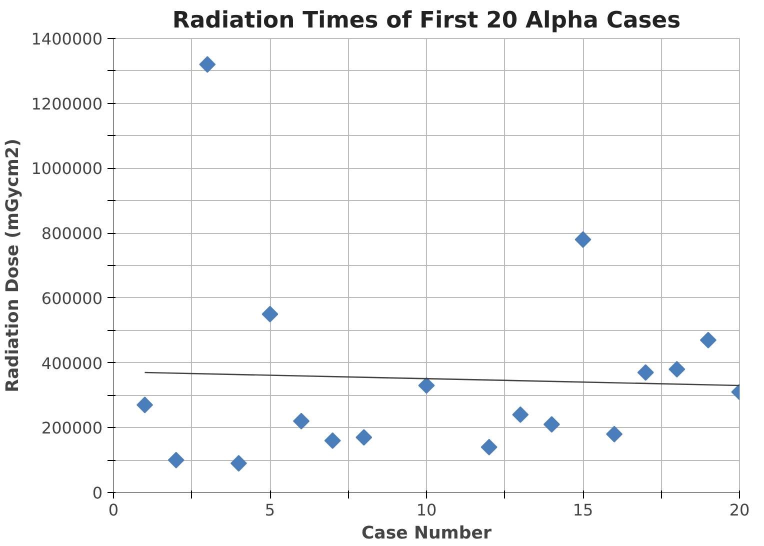 This screenshot has width=764, height=546. What do you see at coordinates (739, 510) in the screenshot?
I see `x-tick-label: 20` at bounding box center [739, 510].